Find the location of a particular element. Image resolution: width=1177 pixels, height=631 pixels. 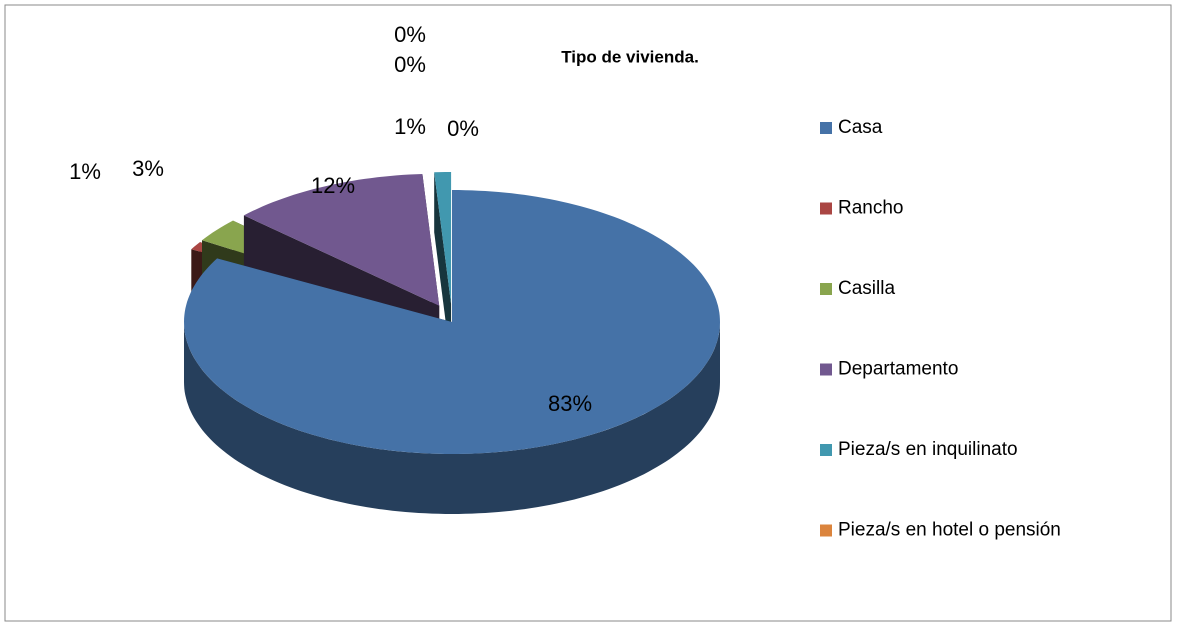

legend-label: Departamento is located at coordinates (898, 369).